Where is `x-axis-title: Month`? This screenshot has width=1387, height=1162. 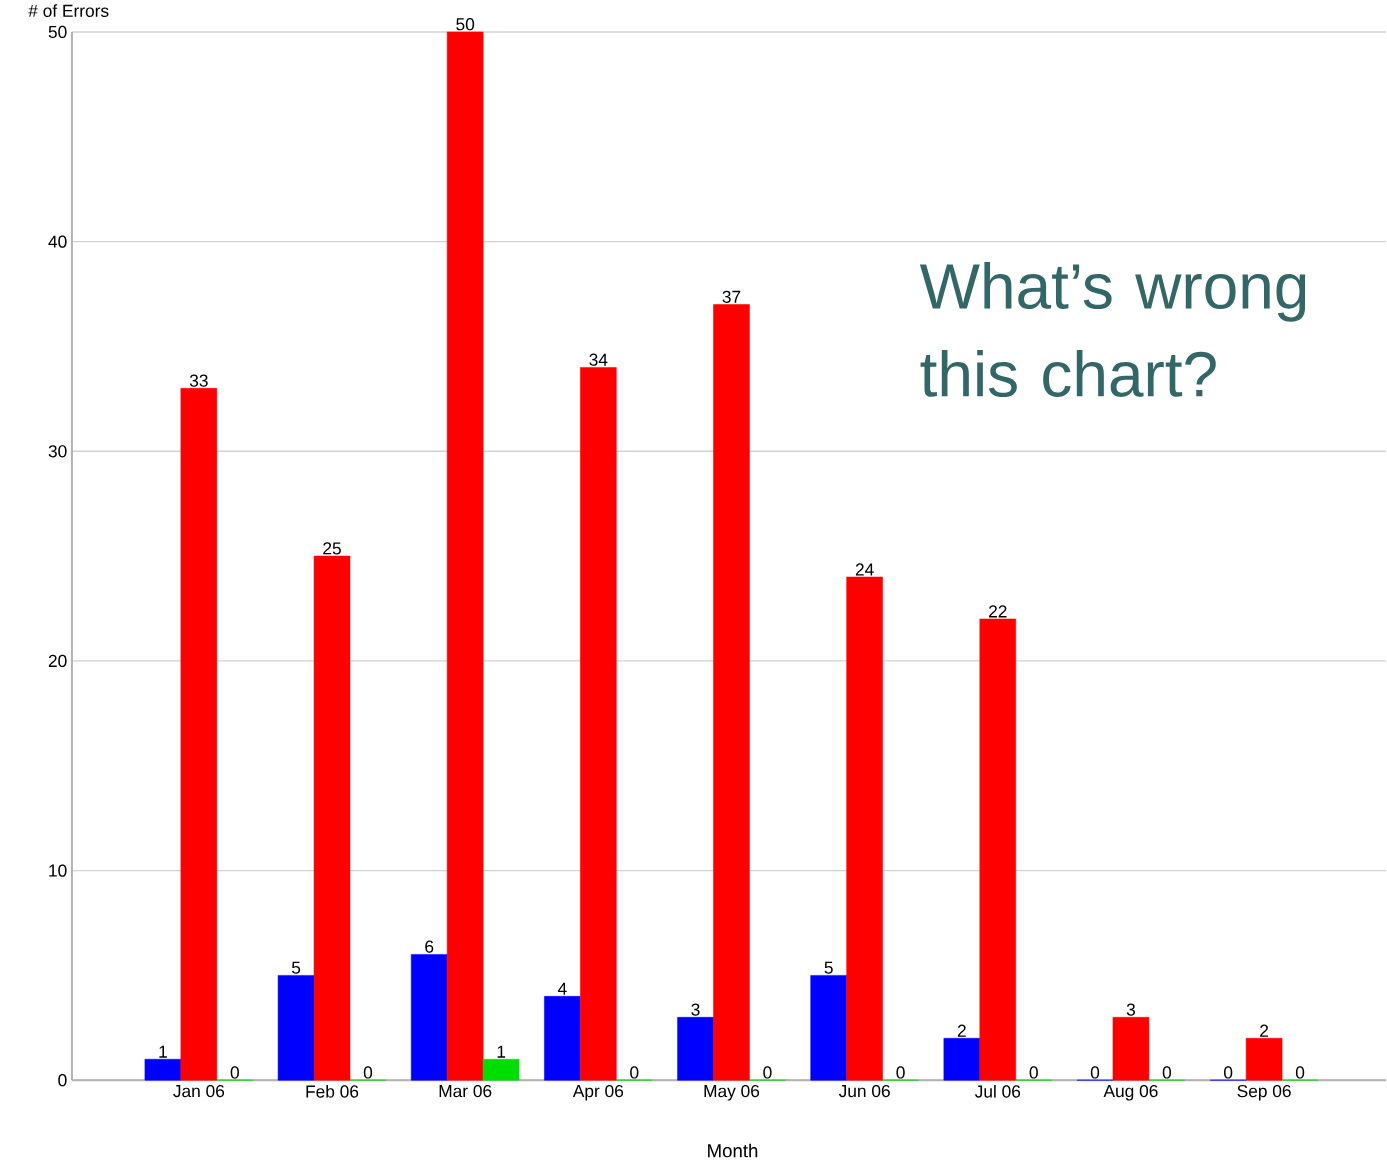
x-axis-title: Month is located at coordinates (733, 1150).